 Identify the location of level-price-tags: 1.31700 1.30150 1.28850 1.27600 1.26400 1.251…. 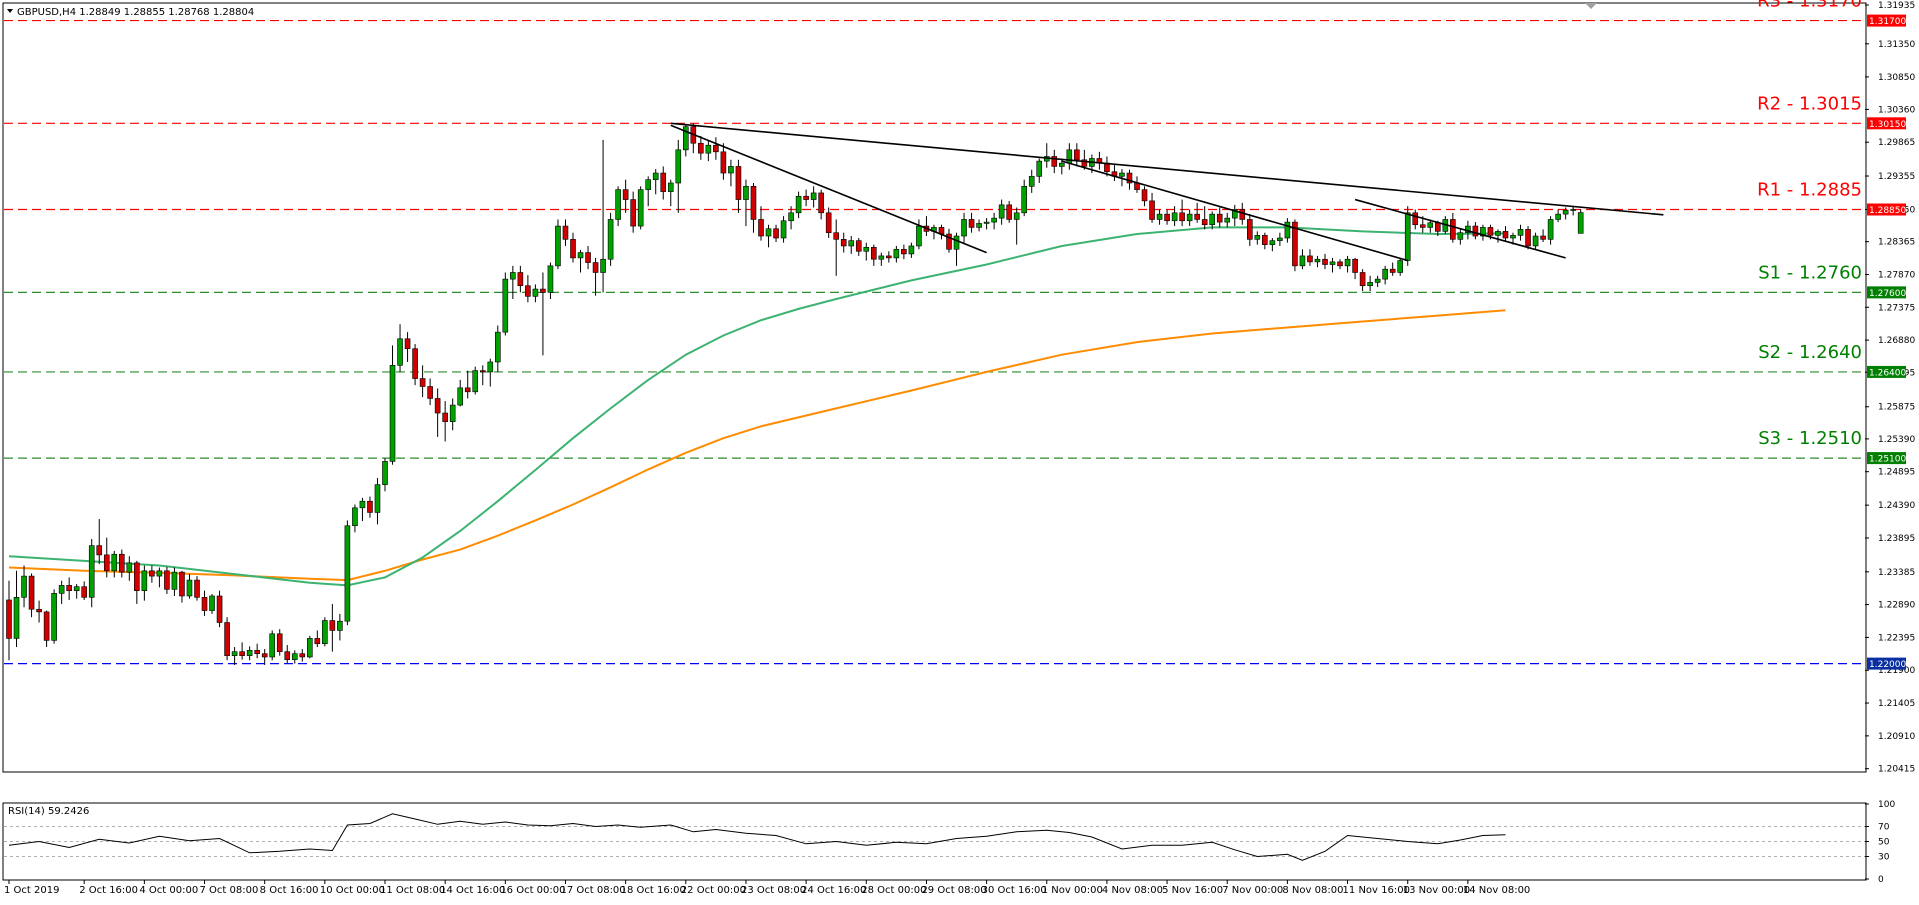
(1886, 342).